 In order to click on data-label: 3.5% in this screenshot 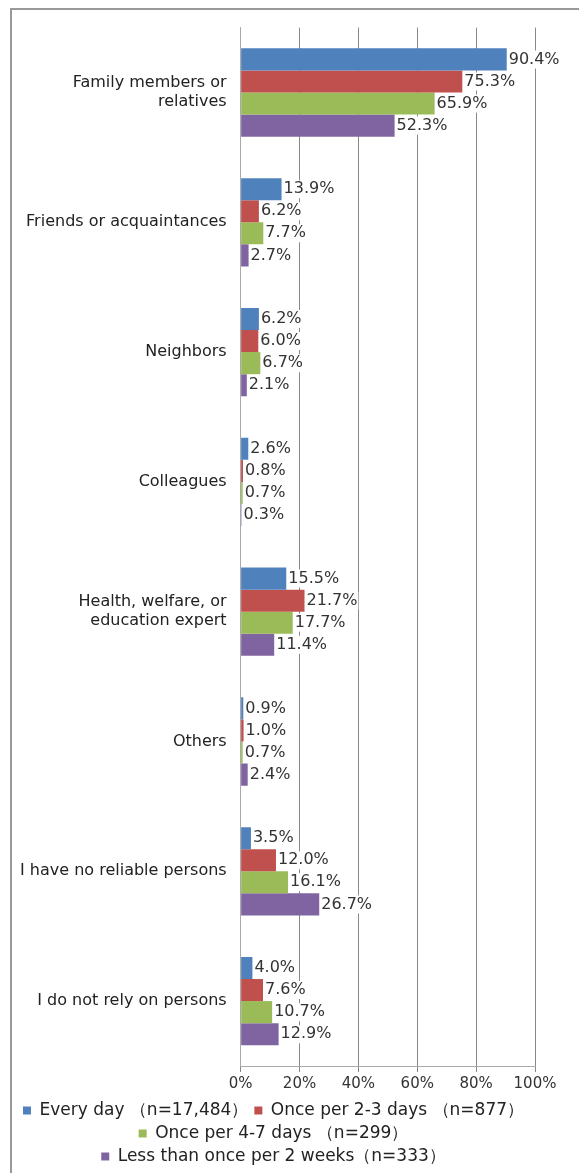, I will do `click(273, 837)`.